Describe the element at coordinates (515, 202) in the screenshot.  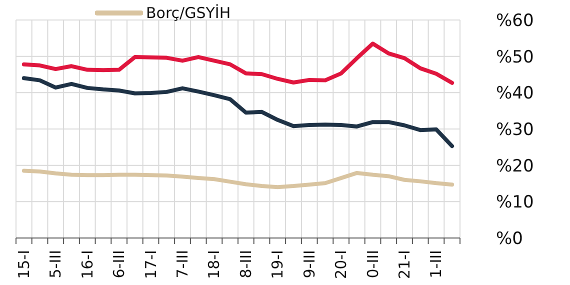
I see `y-tick-label: %10` at that location.